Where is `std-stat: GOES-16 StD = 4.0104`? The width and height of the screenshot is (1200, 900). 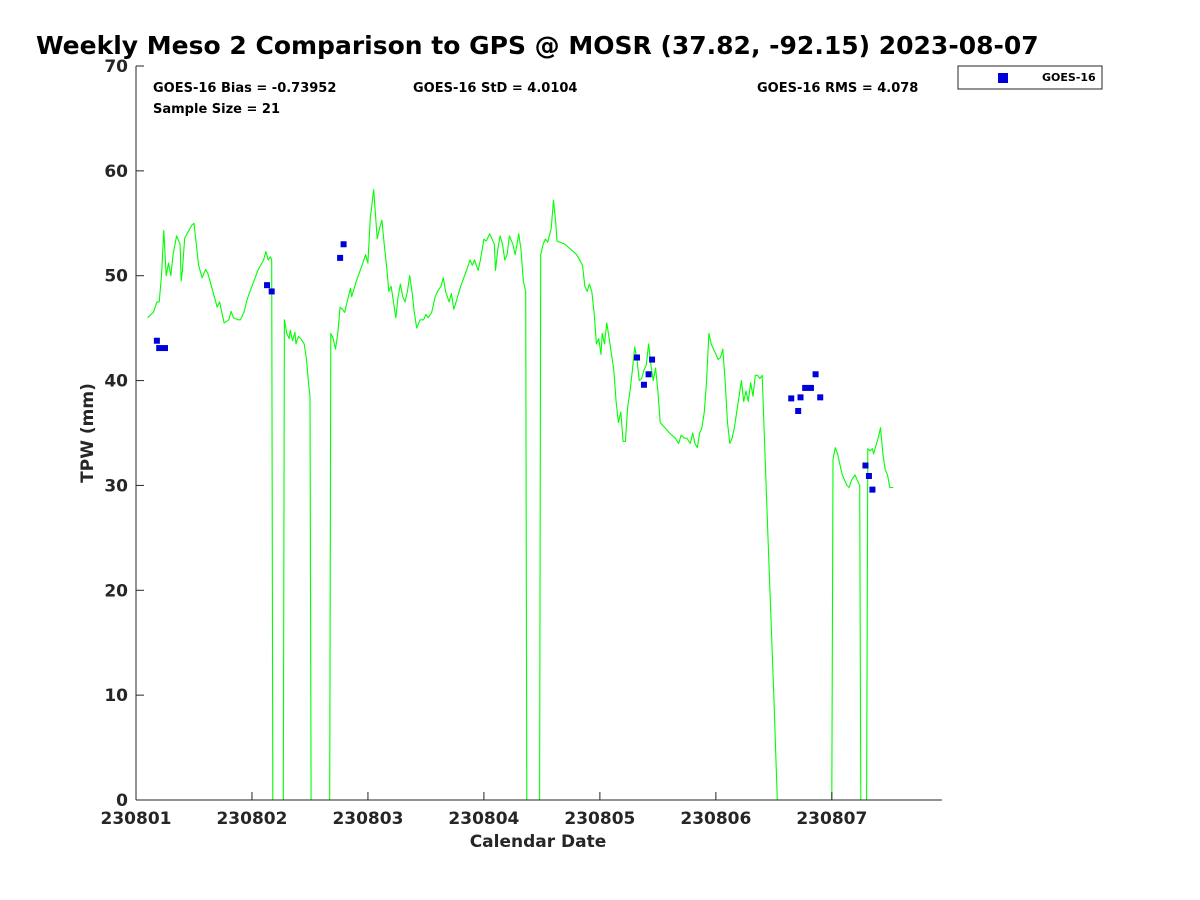
std-stat: GOES-16 StD = 4.0104 is located at coordinates (495, 88).